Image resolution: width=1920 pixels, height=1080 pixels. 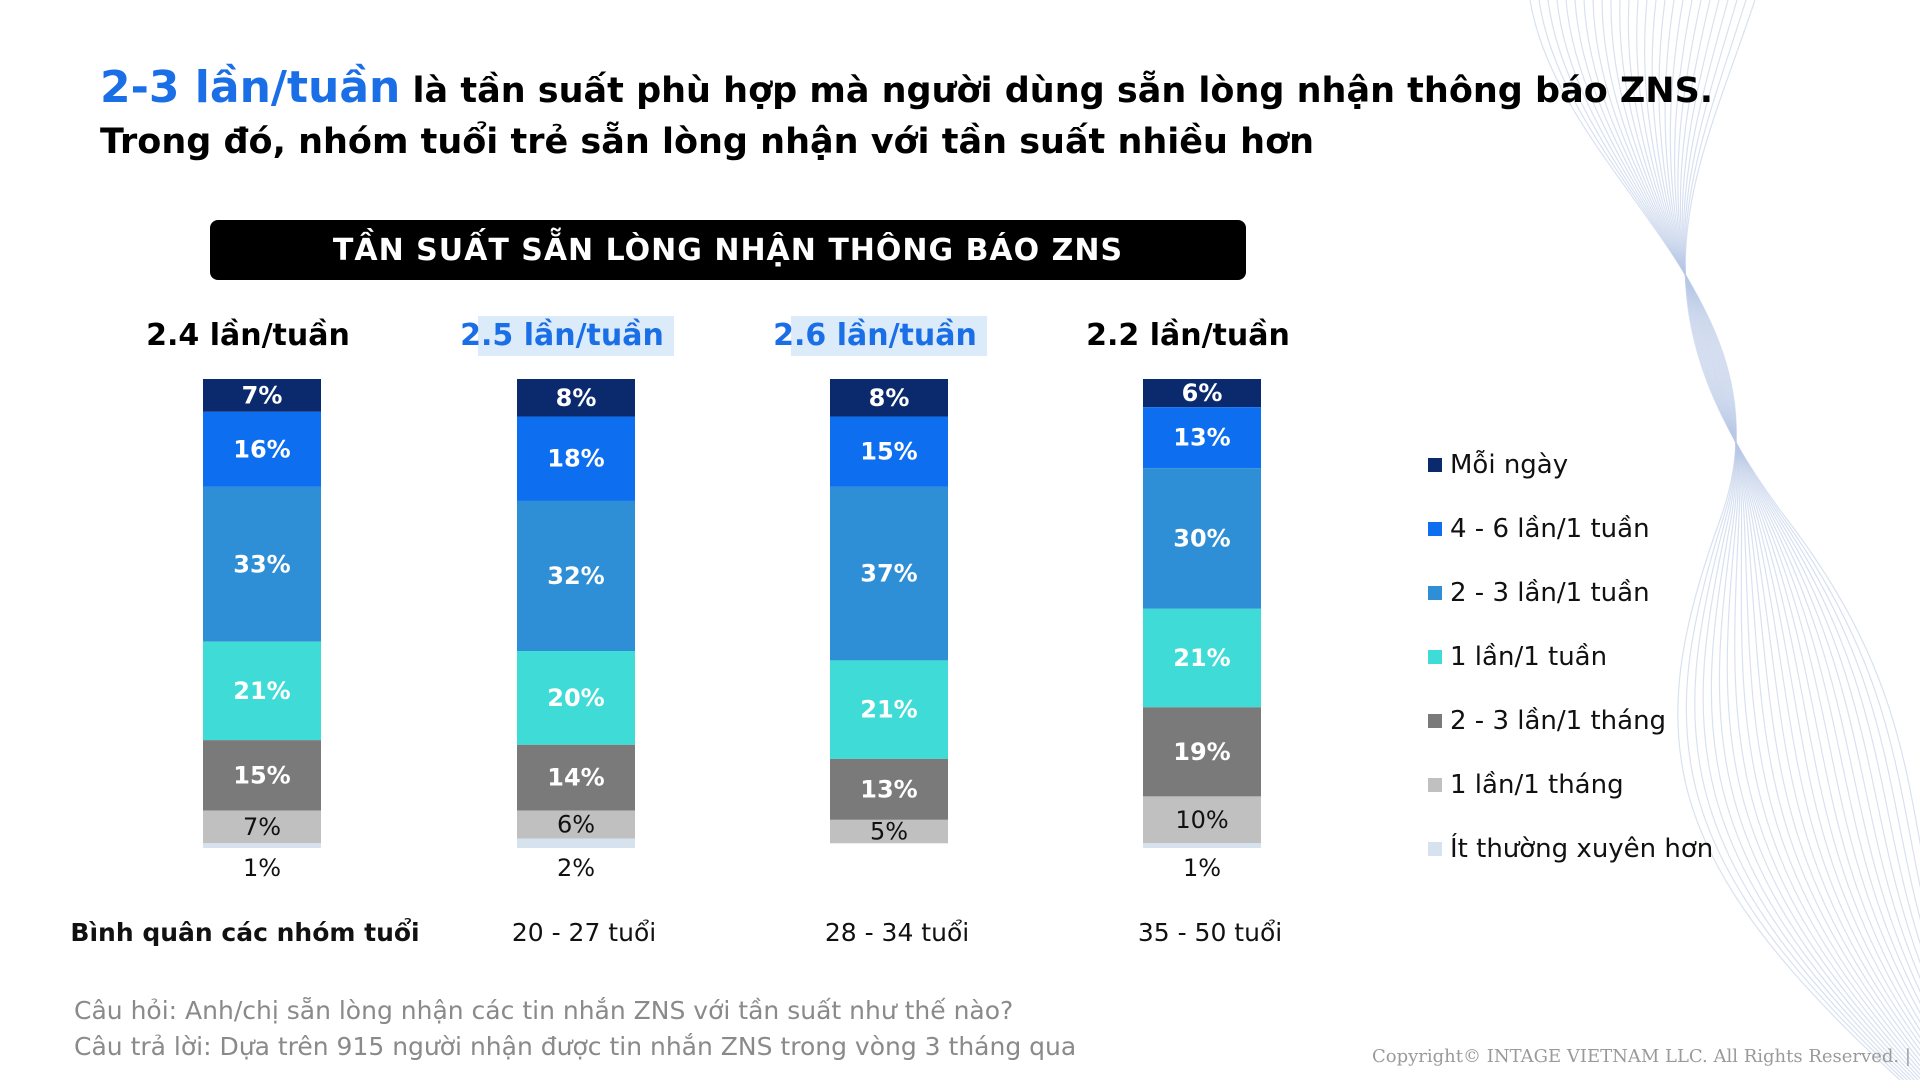 I want to click on legend-item: 2 - 3 lần/1 tháng, so click(x=1570, y=721).